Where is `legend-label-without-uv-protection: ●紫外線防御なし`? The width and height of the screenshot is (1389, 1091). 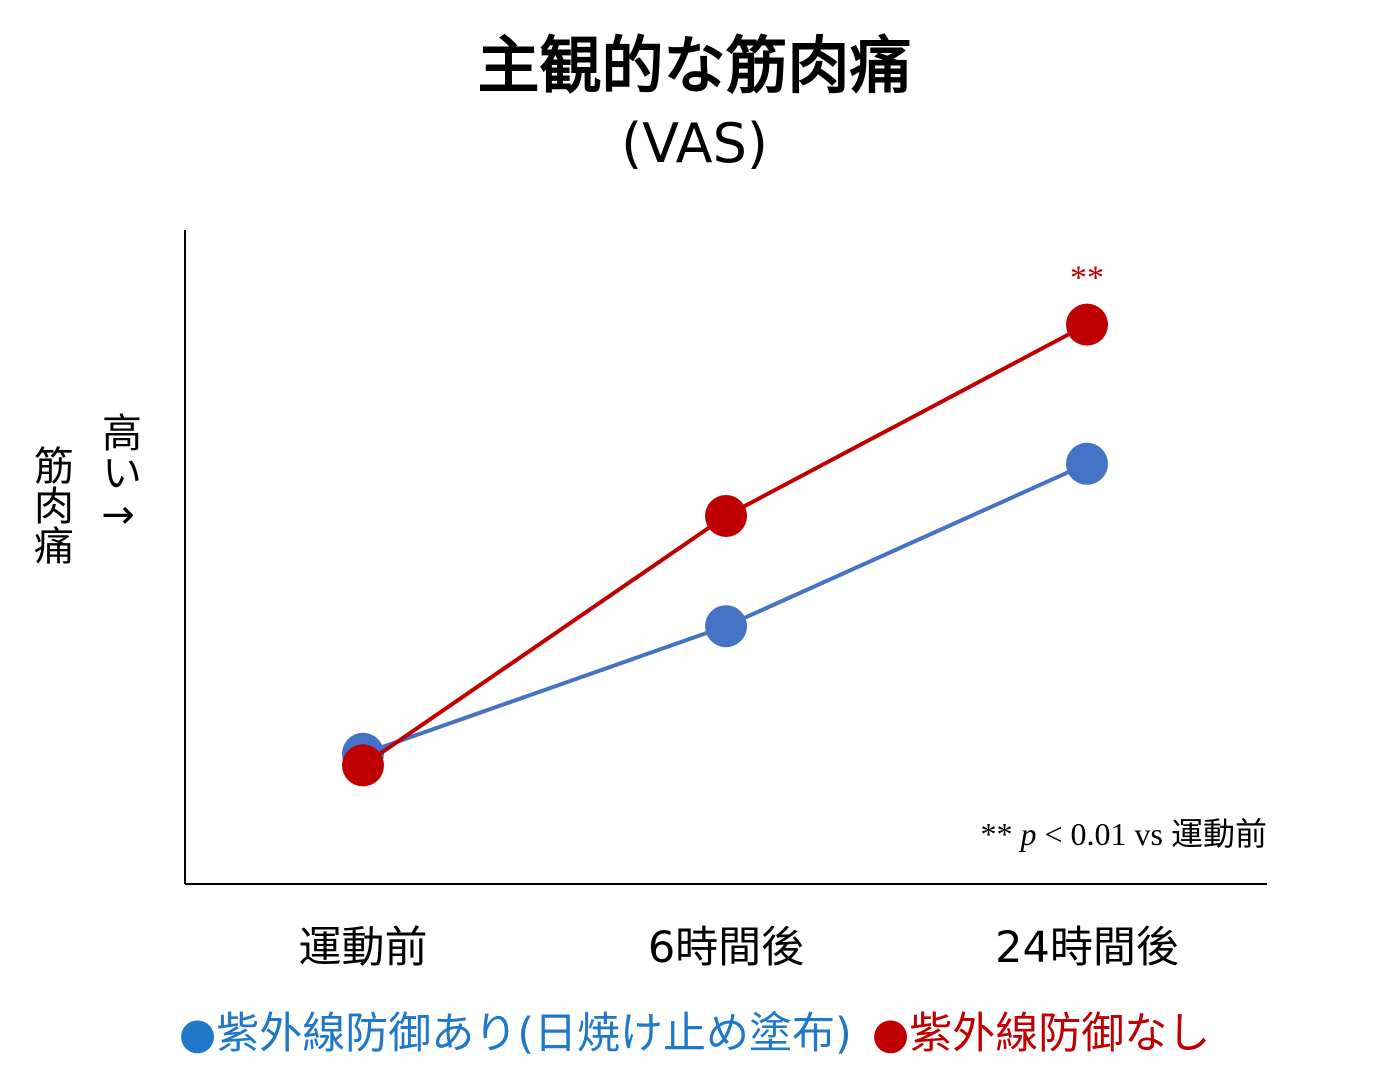
legend-label-without-uv-protection: ●紫外線防御なし is located at coordinates (1041, 1034).